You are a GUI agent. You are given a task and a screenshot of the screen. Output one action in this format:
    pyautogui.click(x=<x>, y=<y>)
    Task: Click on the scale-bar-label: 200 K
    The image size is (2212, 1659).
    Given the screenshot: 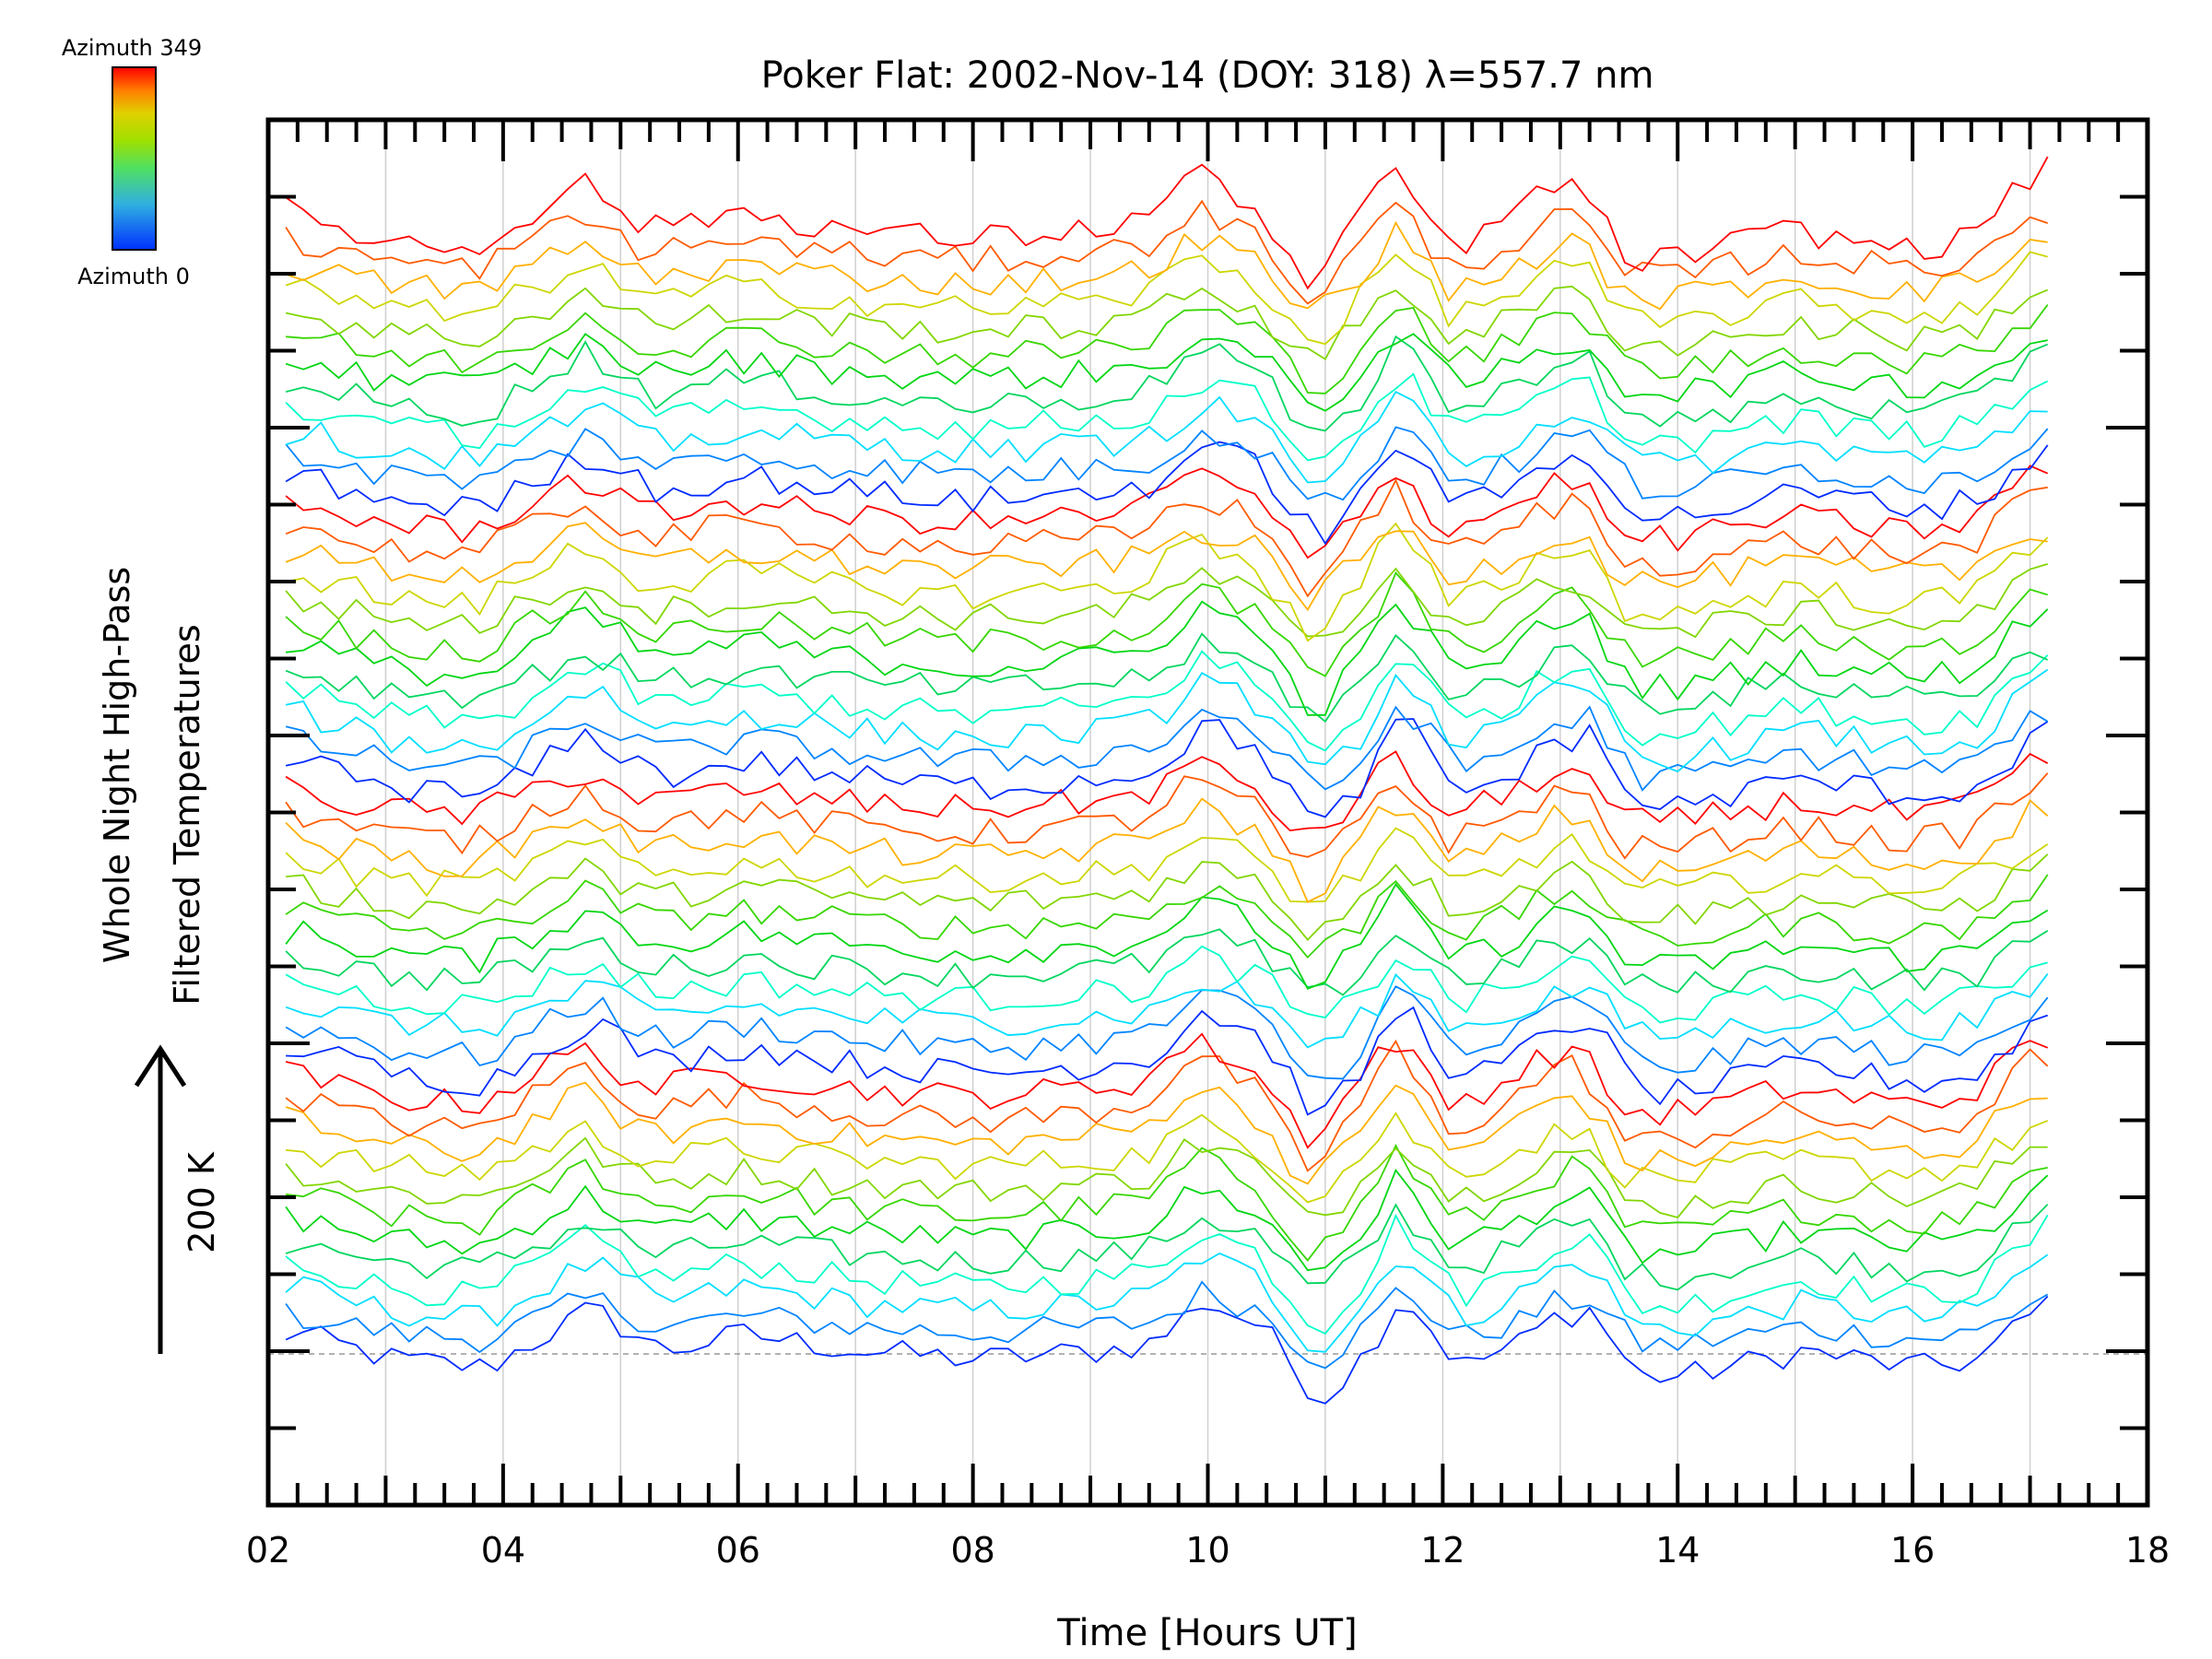 What is the action you would take?
    pyautogui.click(x=202, y=1202)
    